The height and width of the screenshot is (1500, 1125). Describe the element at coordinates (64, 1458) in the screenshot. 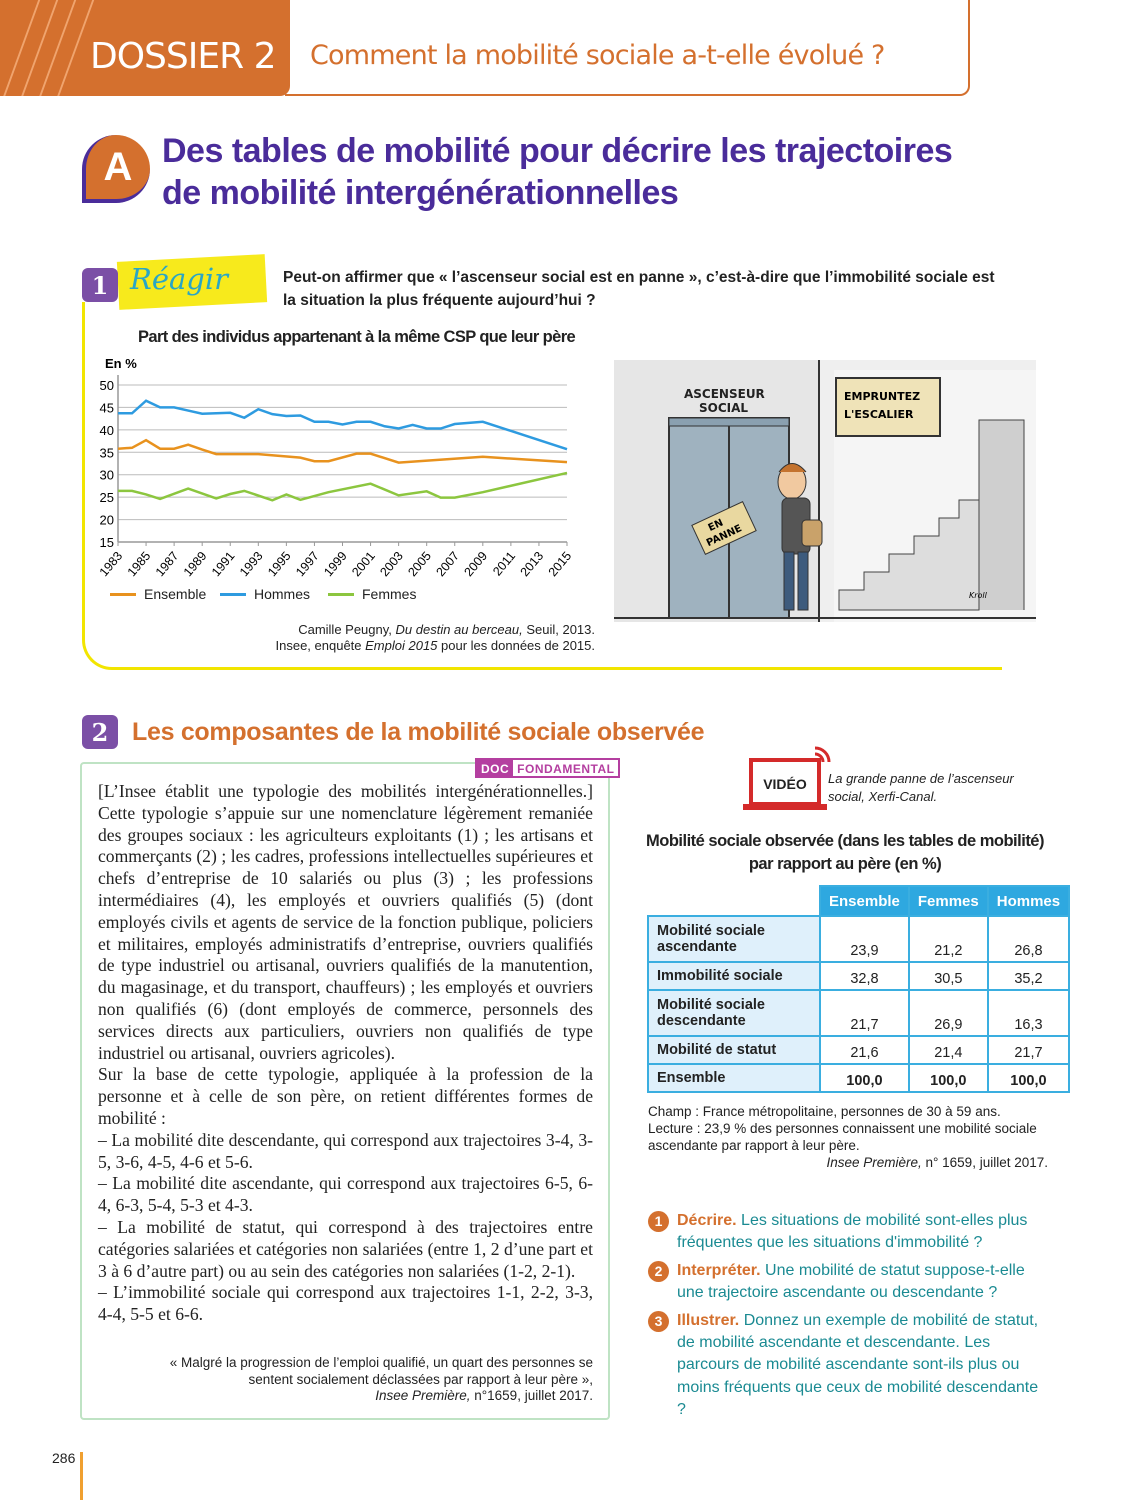

I see `page-number: 286` at that location.